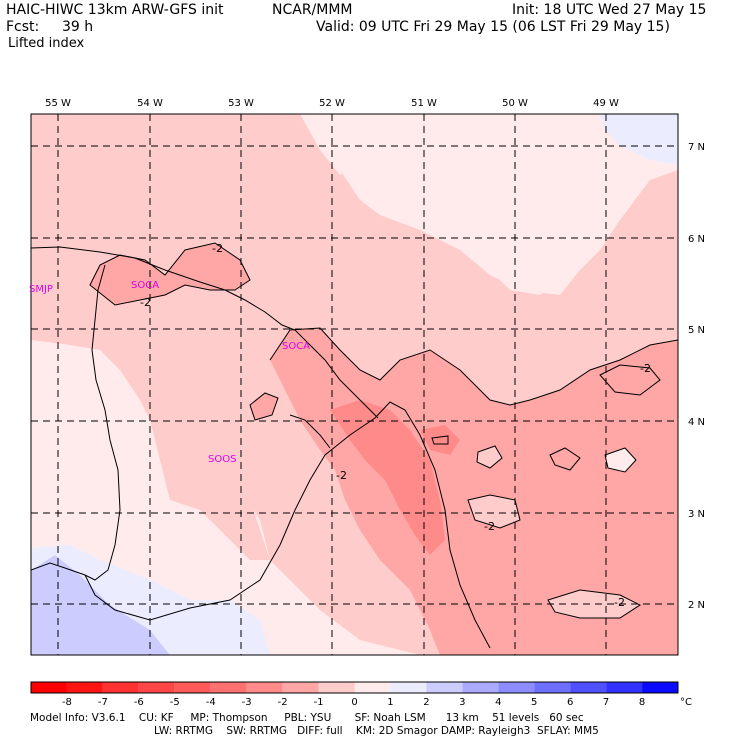 This screenshot has height=740, width=740. Describe the element at coordinates (247, 702) in the screenshot. I see `colorbar-tick-label: -3` at that location.